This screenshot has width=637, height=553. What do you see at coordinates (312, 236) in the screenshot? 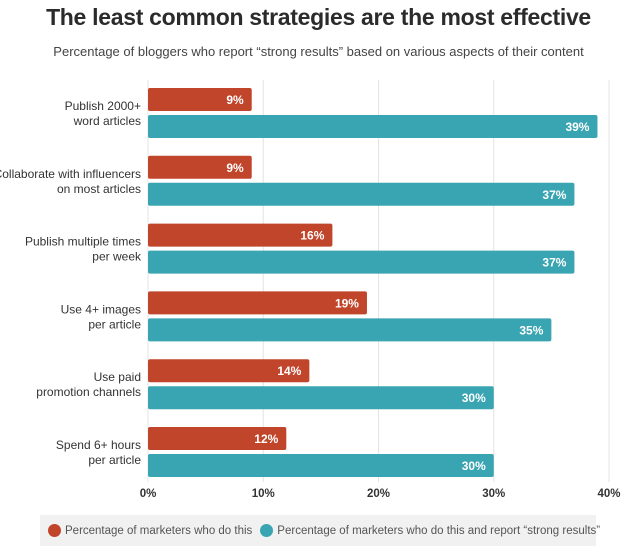
I see `data-label: 16%` at bounding box center [312, 236].